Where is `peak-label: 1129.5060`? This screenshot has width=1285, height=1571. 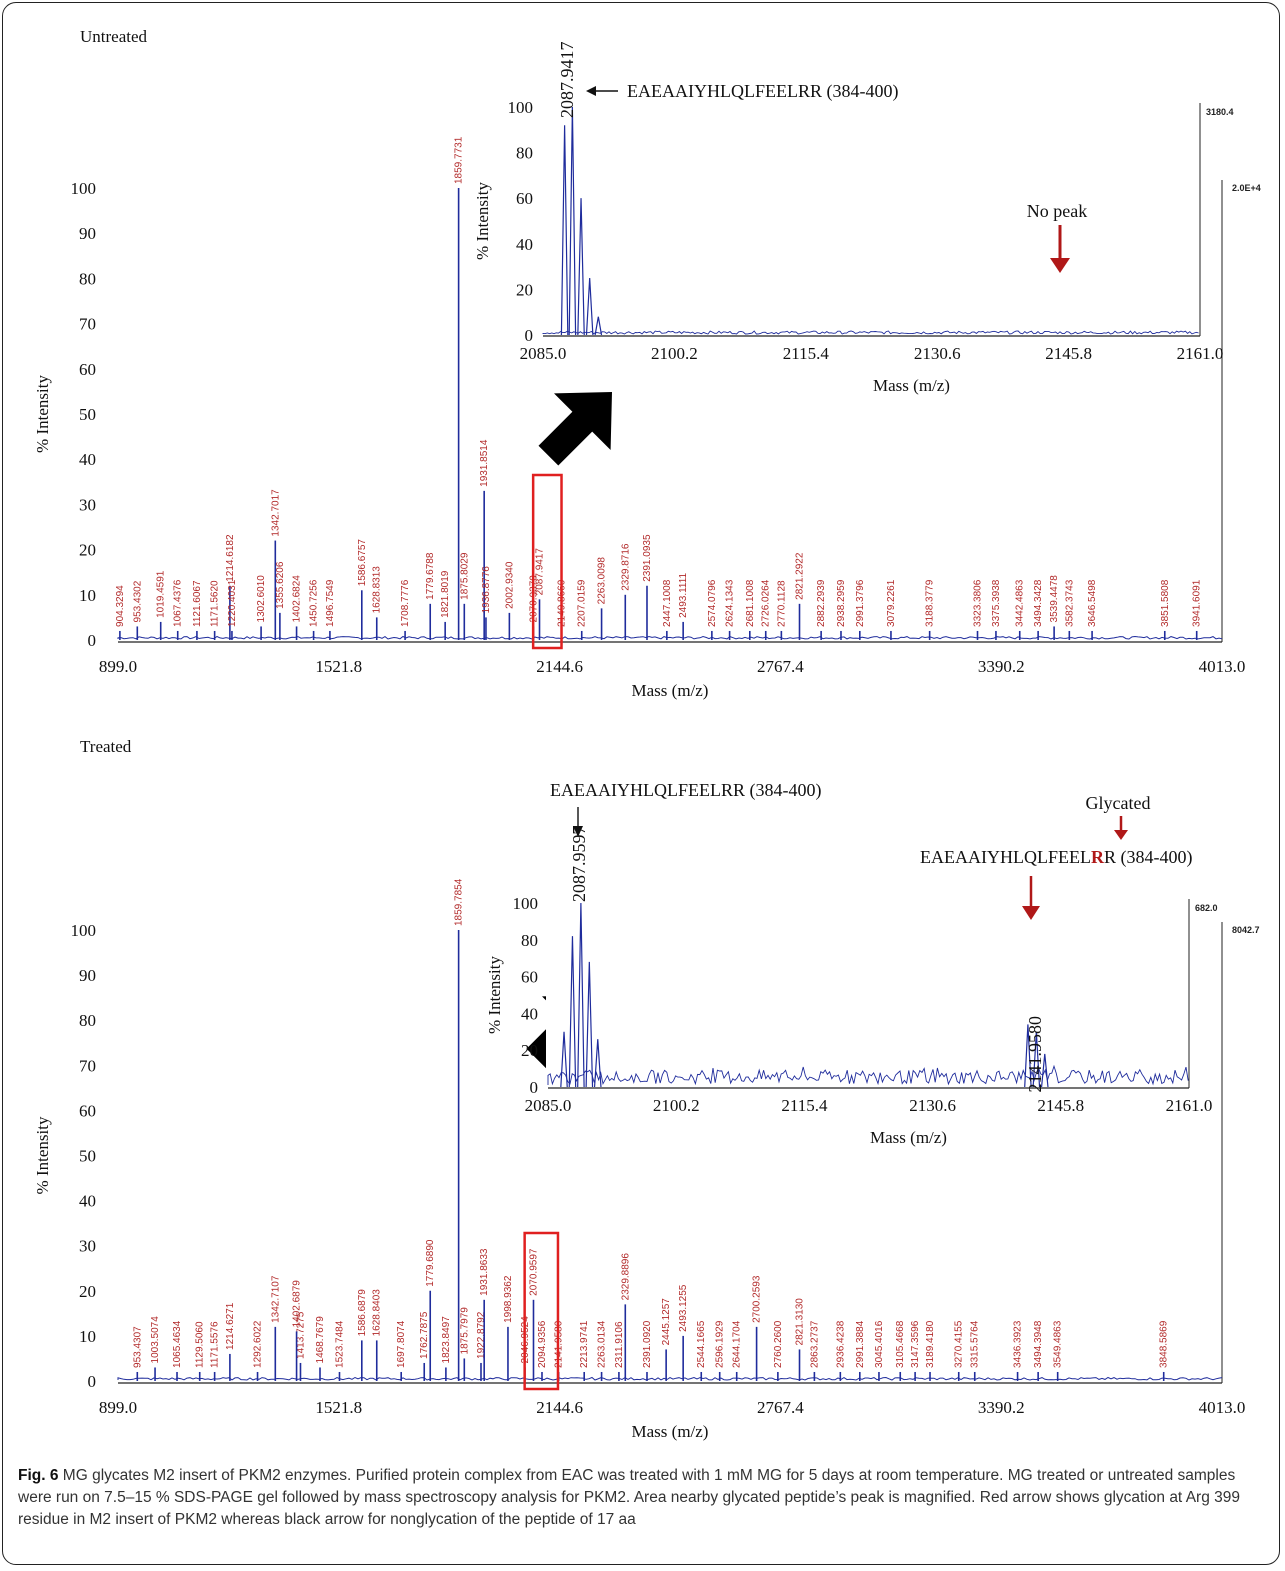 peak-label: 1129.5060 is located at coordinates (200, 1344).